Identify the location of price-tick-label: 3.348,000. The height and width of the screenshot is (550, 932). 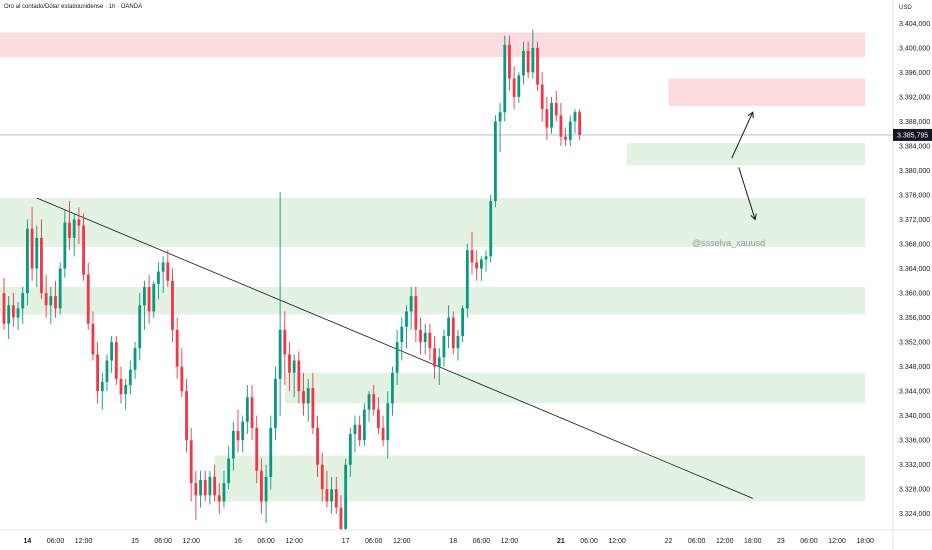
(914, 367).